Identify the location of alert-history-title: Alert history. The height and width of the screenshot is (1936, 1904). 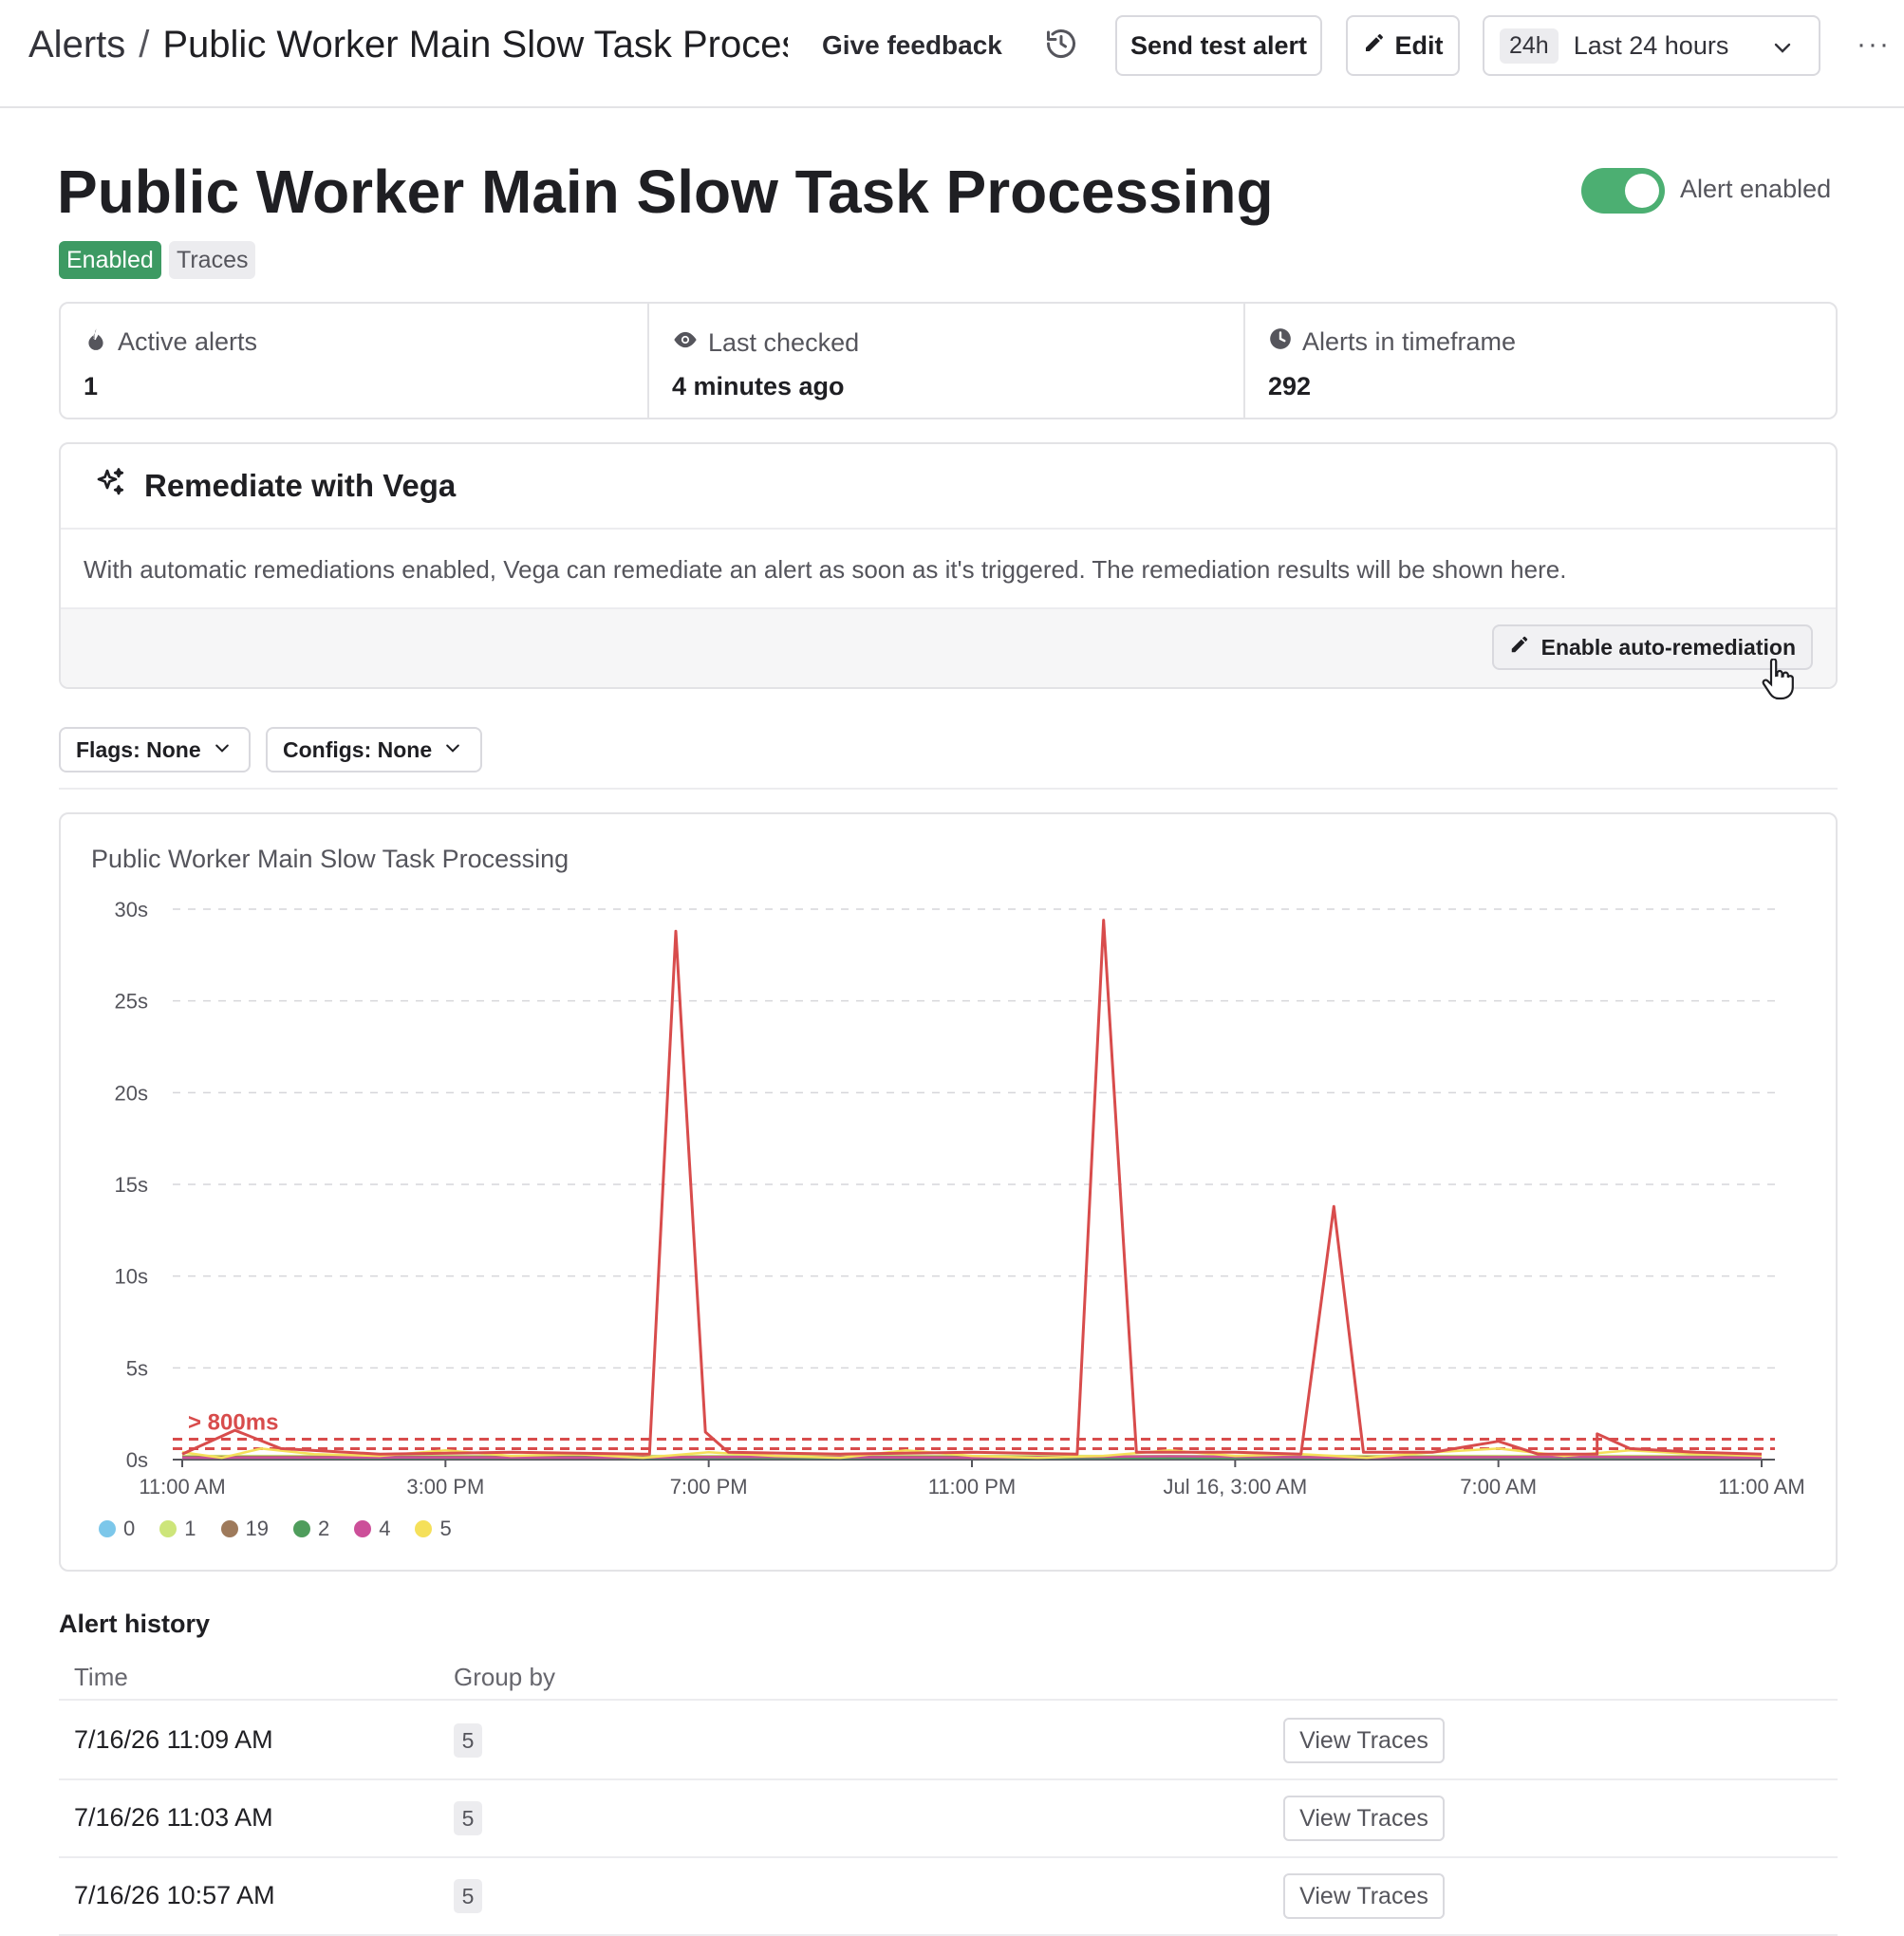
(135, 1624).